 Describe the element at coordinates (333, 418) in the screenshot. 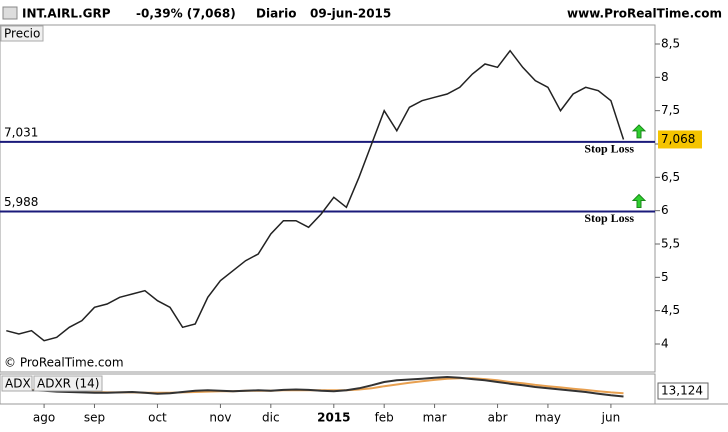

I see `x-tick-label: 2015` at that location.